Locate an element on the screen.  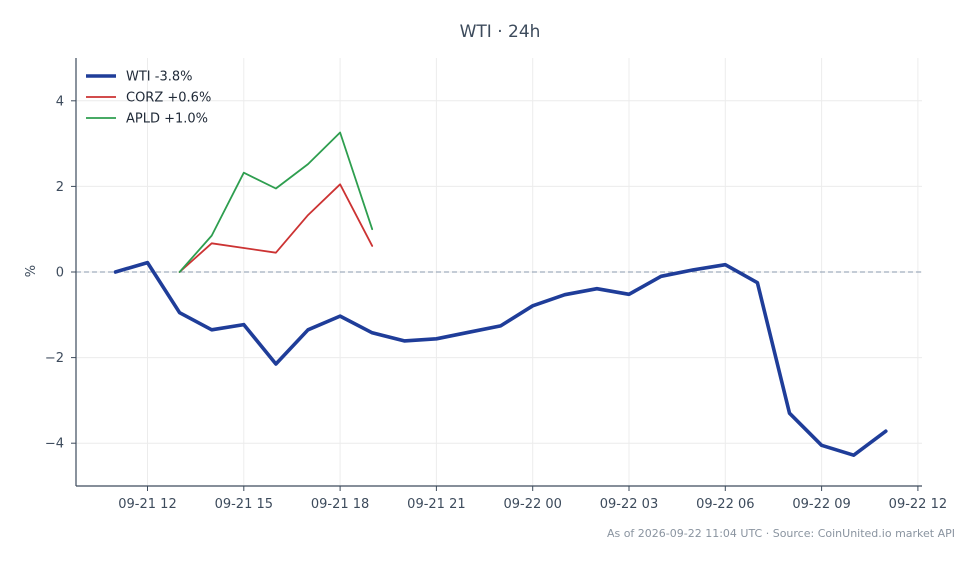
x-tick-label: 09-22 09 is located at coordinates (821, 504).